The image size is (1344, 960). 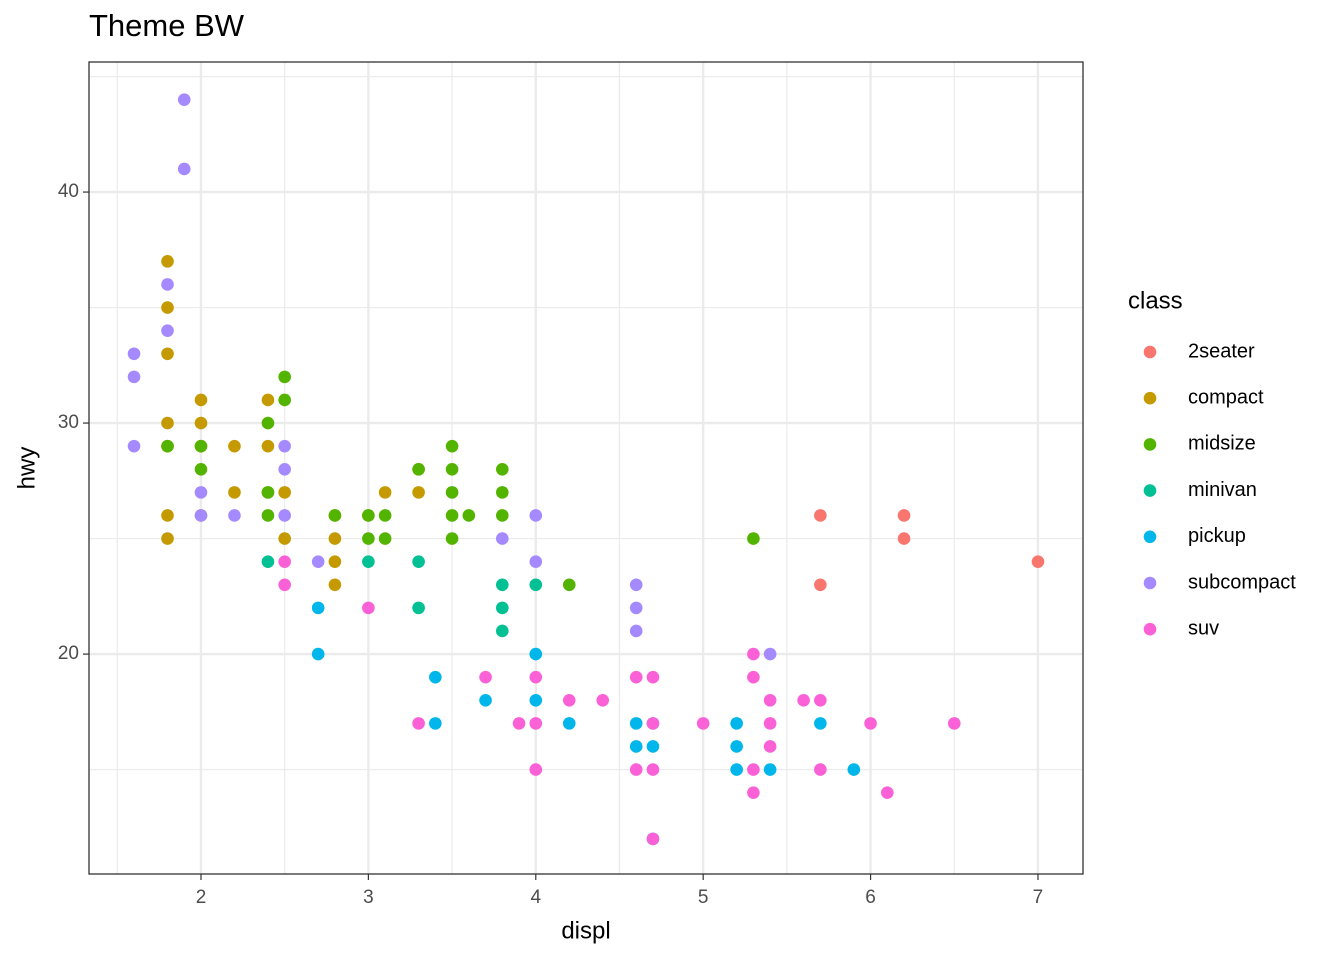 What do you see at coordinates (1203, 628) in the screenshot?
I see `legend-label: suv` at bounding box center [1203, 628].